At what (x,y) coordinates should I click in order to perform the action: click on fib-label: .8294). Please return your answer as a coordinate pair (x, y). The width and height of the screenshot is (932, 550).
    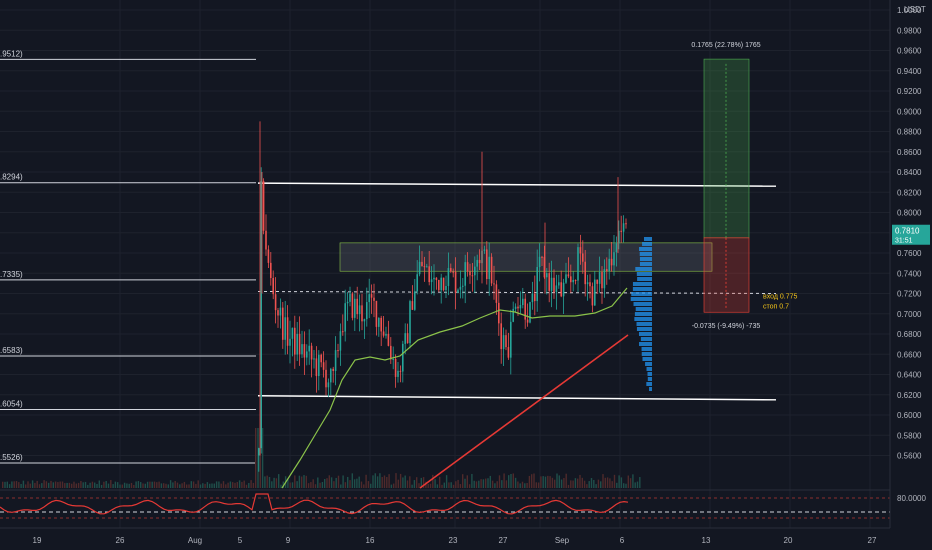
    Looking at the image, I should click on (11, 177).